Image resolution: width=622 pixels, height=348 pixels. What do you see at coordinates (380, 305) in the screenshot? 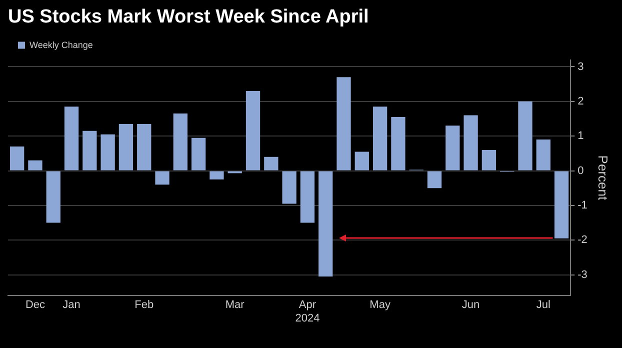
I see `x-tick-label: May` at bounding box center [380, 305].